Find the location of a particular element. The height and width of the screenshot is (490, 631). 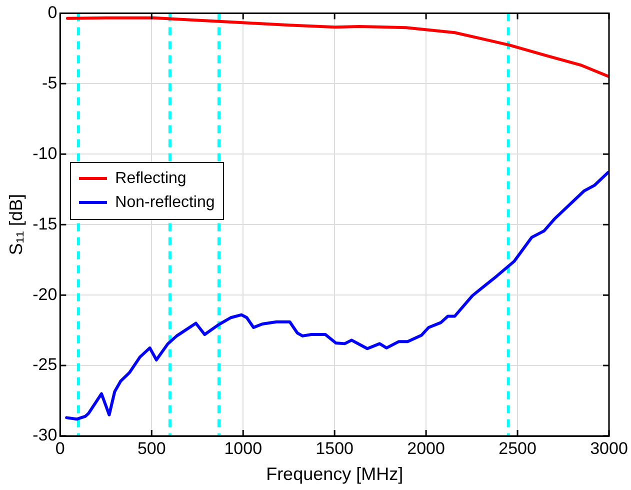

x-axis-title: Frequency [MHz] is located at coordinates (335, 474).